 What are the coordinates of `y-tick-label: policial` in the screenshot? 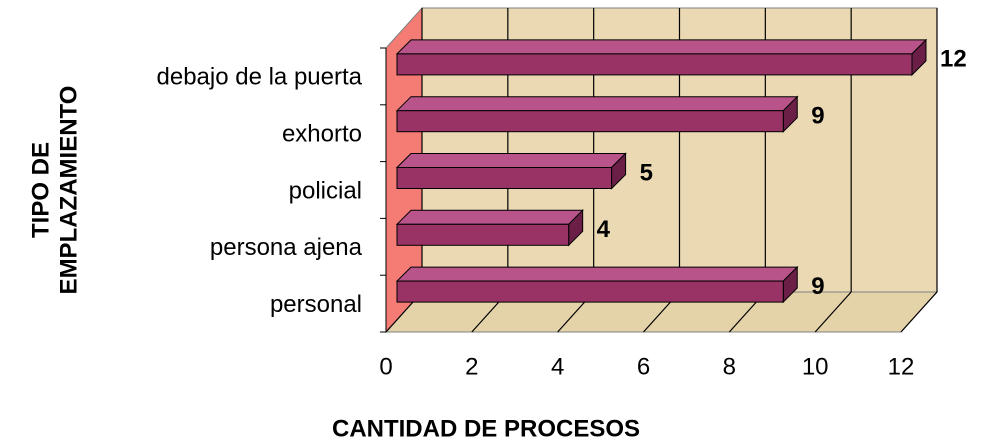 It's located at (325, 190).